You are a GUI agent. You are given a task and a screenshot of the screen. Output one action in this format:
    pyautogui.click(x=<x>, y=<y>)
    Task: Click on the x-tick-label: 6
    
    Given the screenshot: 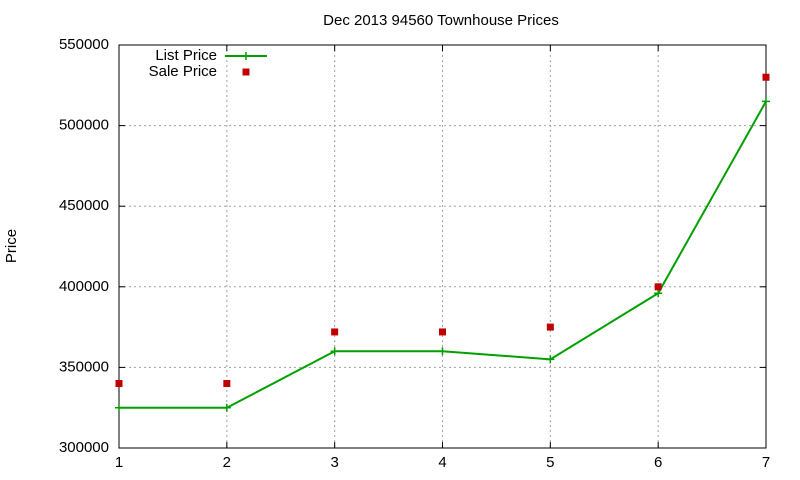 What is the action you would take?
    pyautogui.click(x=658, y=462)
    